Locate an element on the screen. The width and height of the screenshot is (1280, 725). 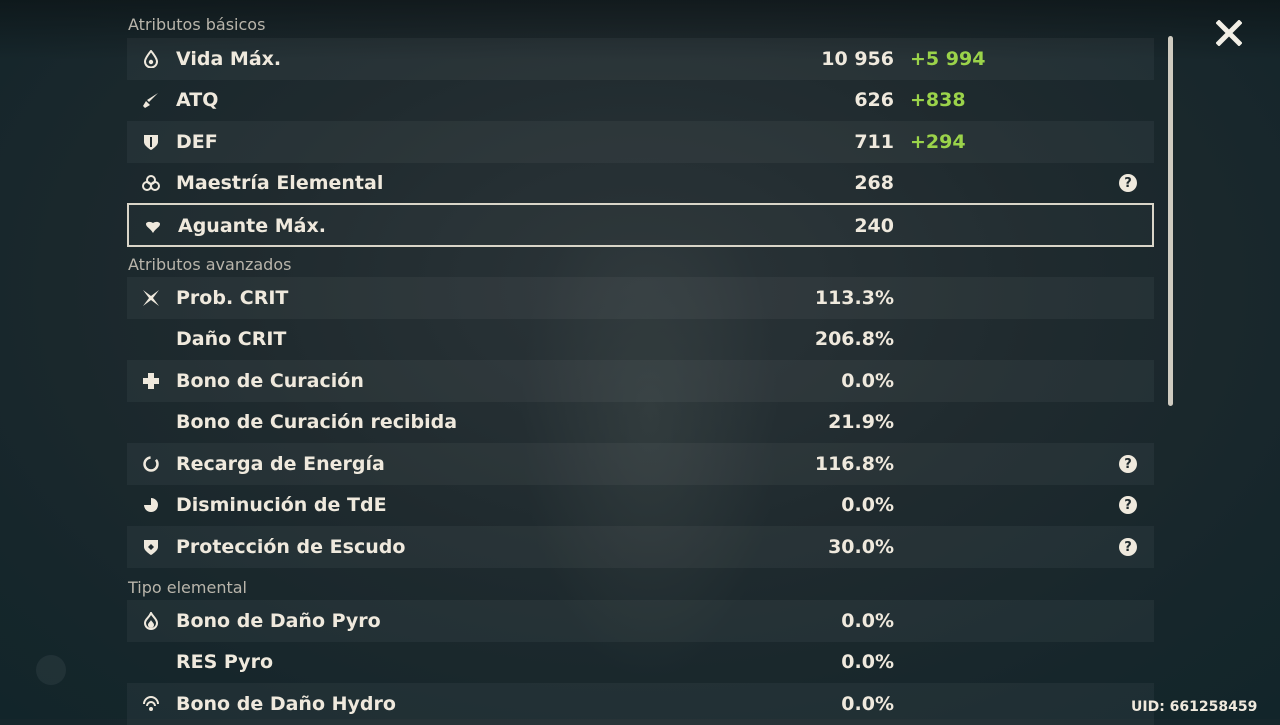
energy-recharge-icon is located at coordinates (151, 464).